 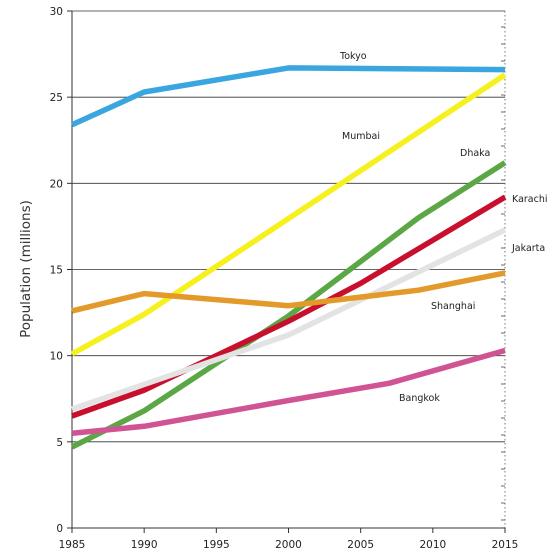 What do you see at coordinates (216, 545) in the screenshot?
I see `x-tick-label: 1995` at bounding box center [216, 545].